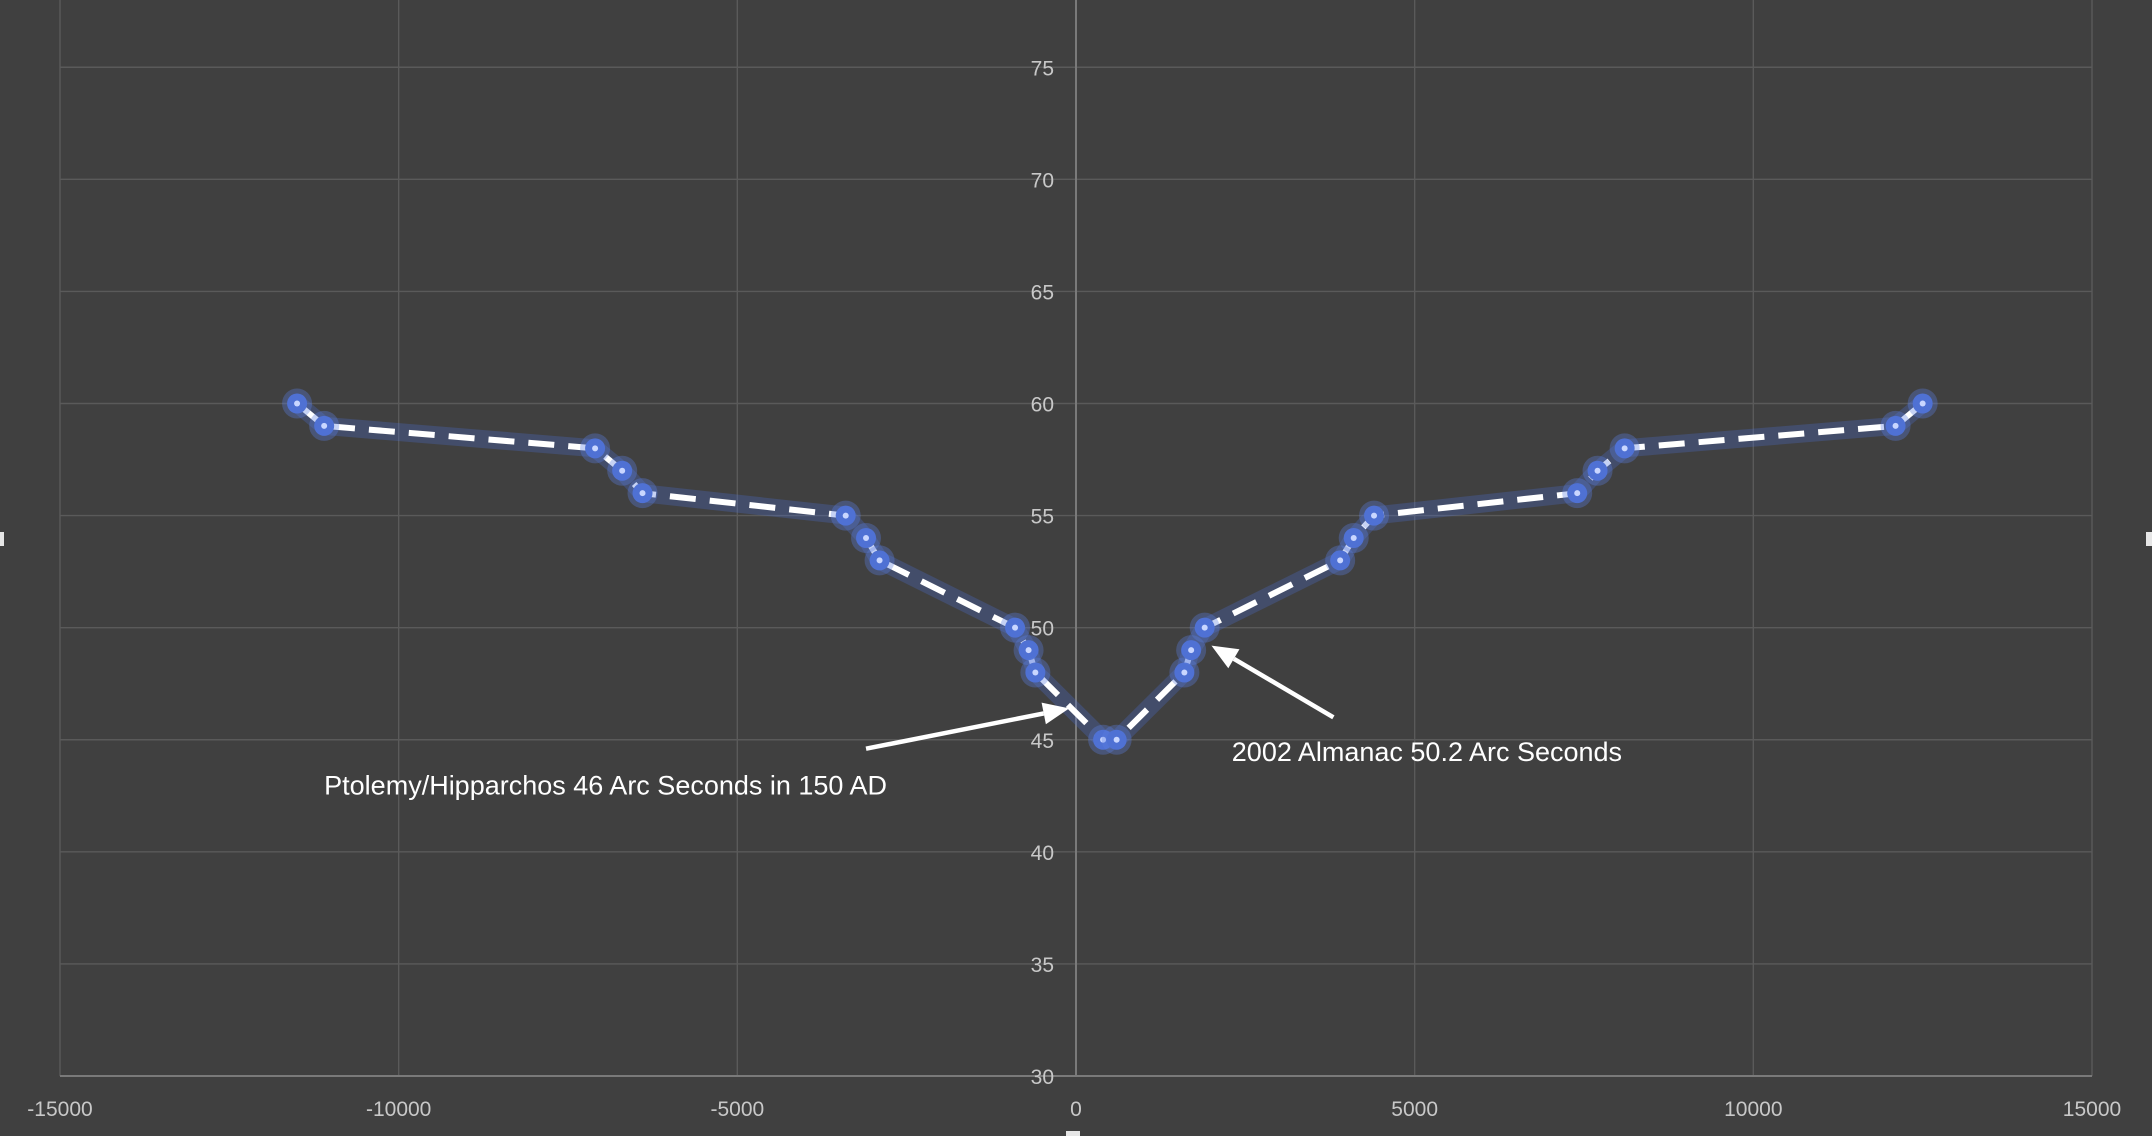  What do you see at coordinates (1414, 1109) in the screenshot?
I see `x-tick-label: 5000` at bounding box center [1414, 1109].